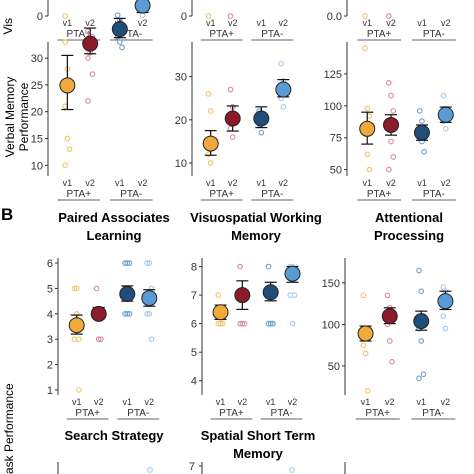  What do you see at coordinates (201, 467) in the screenshot?
I see `chart-panel-bottom-partial: 7` at bounding box center [201, 467].